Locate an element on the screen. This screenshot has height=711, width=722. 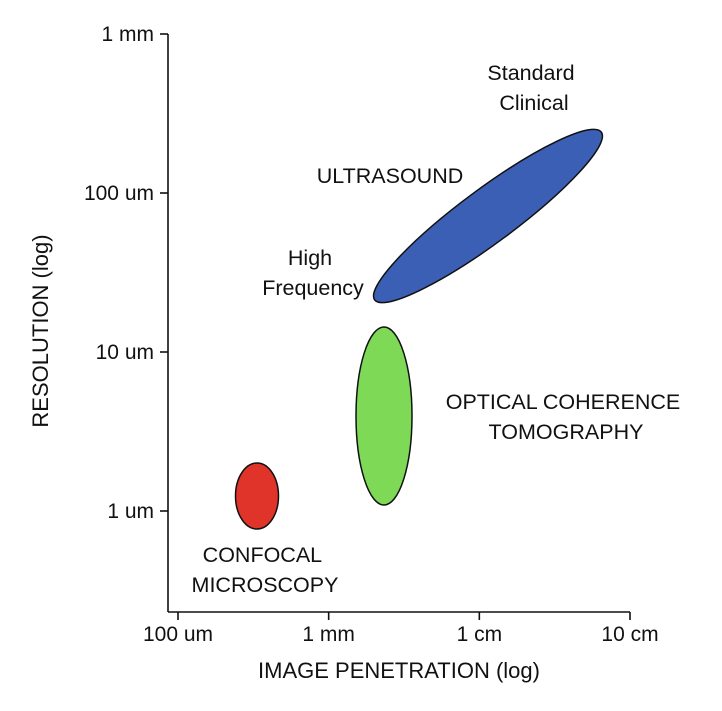
y-tick-label-2: 100 um is located at coordinates (119, 193).